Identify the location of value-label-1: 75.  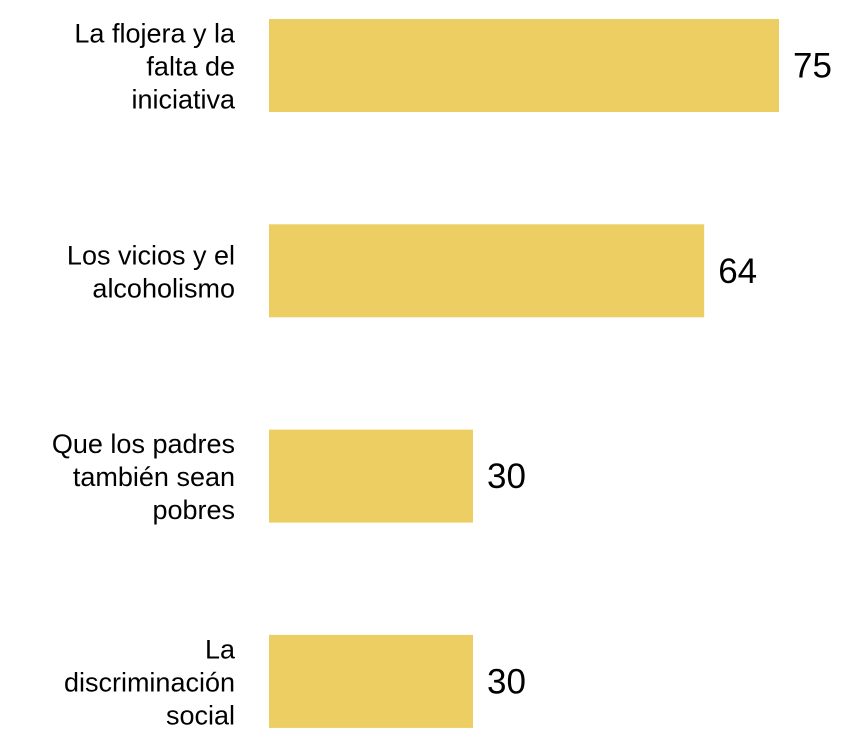
(812, 66).